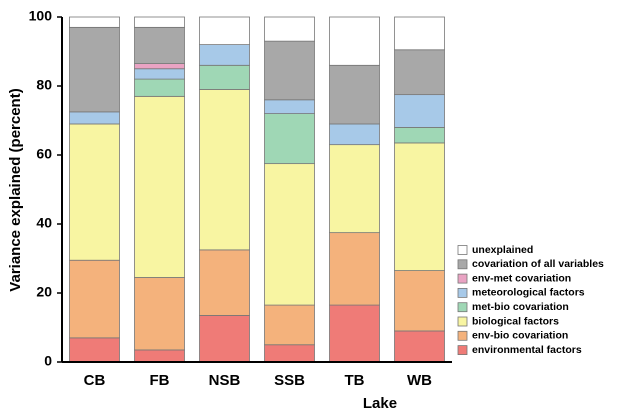  What do you see at coordinates (225, 380) in the screenshot?
I see `x-tick-label: NSB` at bounding box center [225, 380].